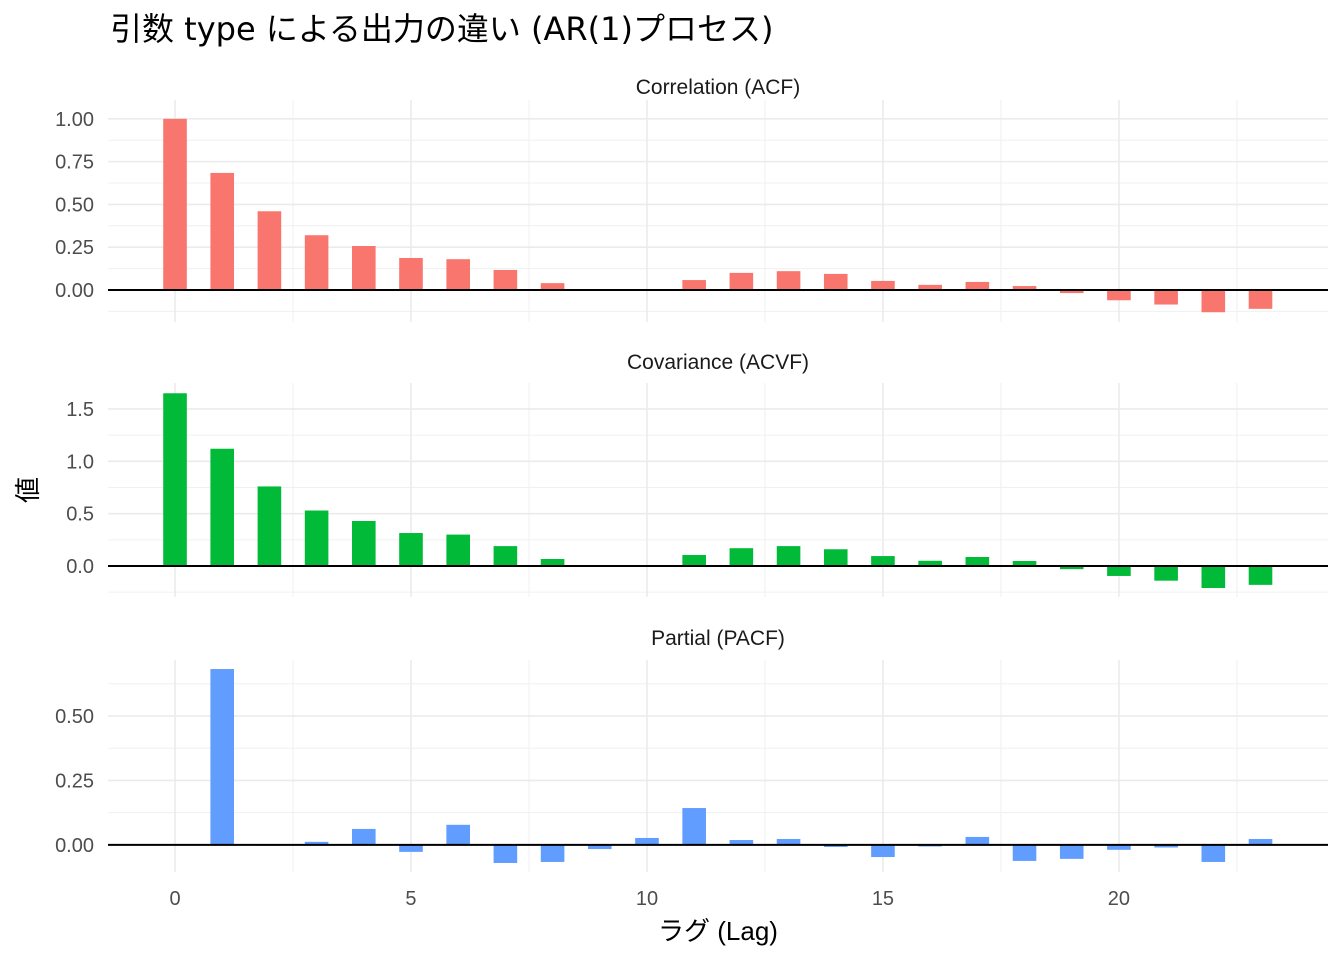 This screenshot has height=964, width=1344. Describe the element at coordinates (80, 462) in the screenshot. I see `y-tick-label: 1.0` at that location.